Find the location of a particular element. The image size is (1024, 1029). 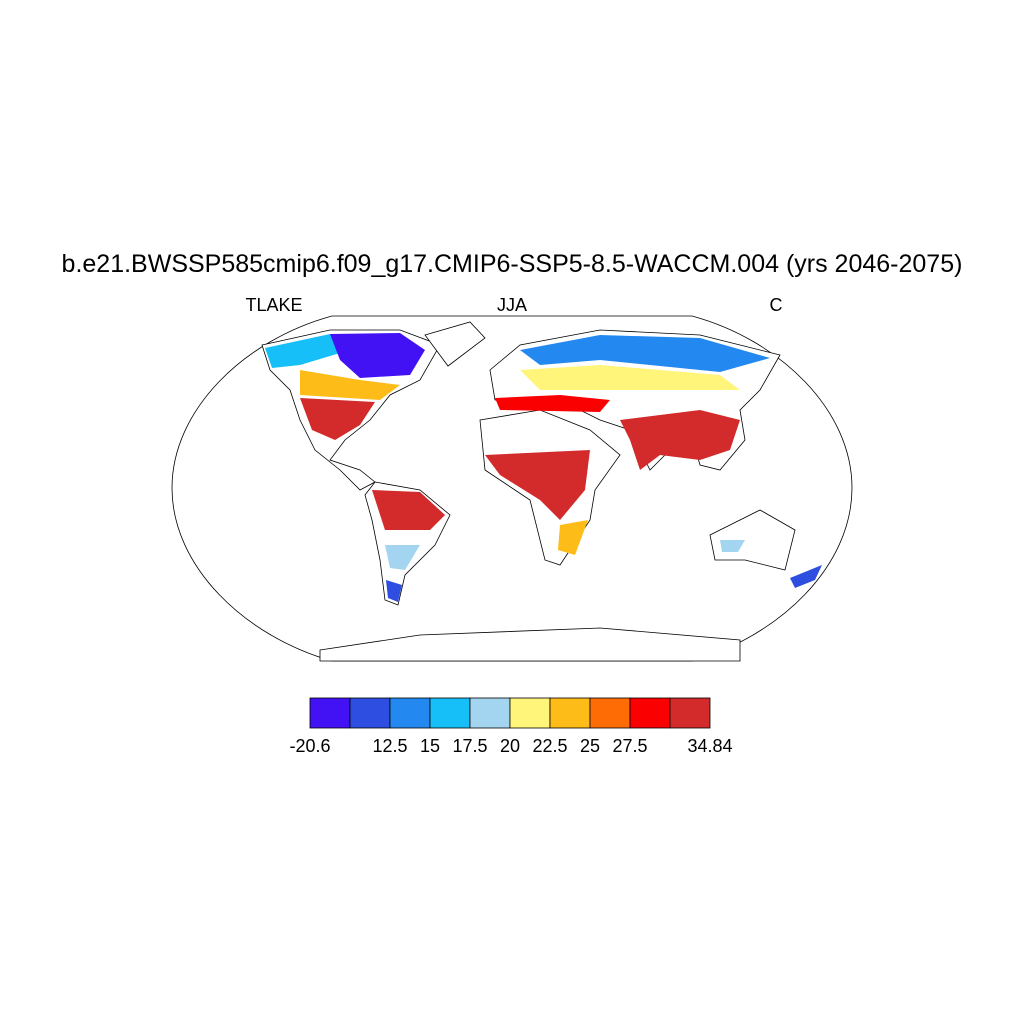

greenland is located at coordinates (455, 344).